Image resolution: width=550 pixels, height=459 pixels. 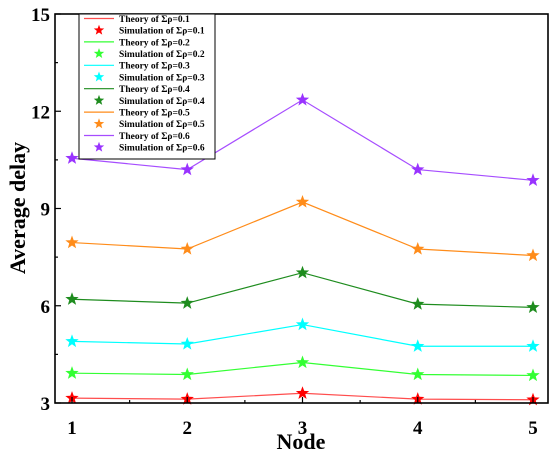 What do you see at coordinates (17, 208) in the screenshot?
I see `y-axis-title: Average delay` at bounding box center [17, 208].